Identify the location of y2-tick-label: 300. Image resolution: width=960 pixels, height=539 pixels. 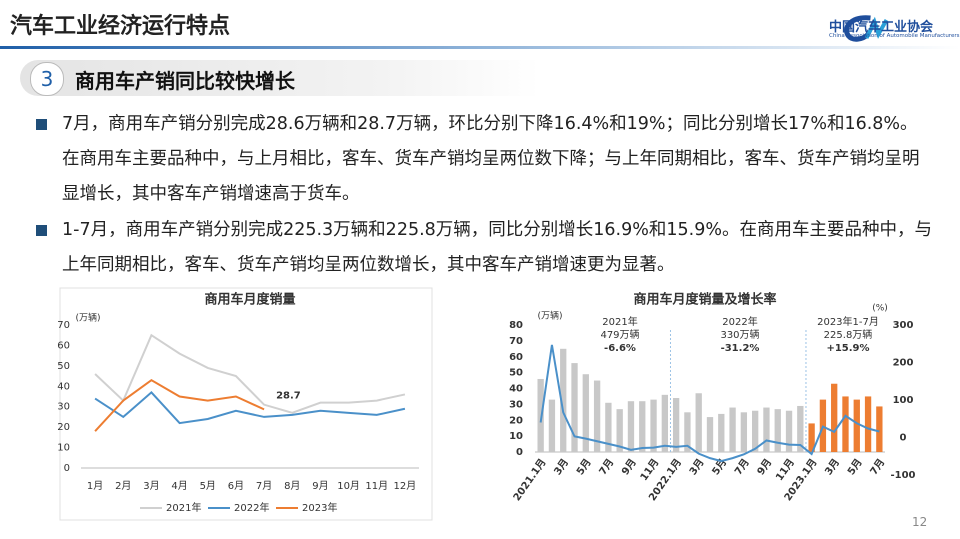
(903, 325).